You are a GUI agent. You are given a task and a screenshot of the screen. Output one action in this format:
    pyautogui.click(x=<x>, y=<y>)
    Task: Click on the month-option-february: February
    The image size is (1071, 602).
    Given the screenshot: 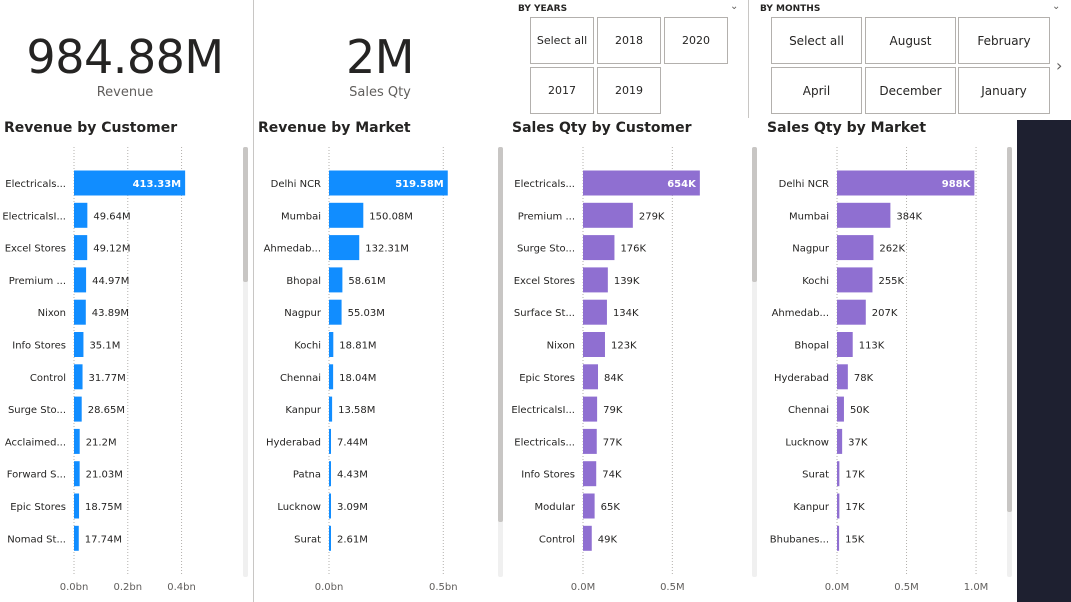 What is the action you would take?
    pyautogui.click(x=1004, y=40)
    